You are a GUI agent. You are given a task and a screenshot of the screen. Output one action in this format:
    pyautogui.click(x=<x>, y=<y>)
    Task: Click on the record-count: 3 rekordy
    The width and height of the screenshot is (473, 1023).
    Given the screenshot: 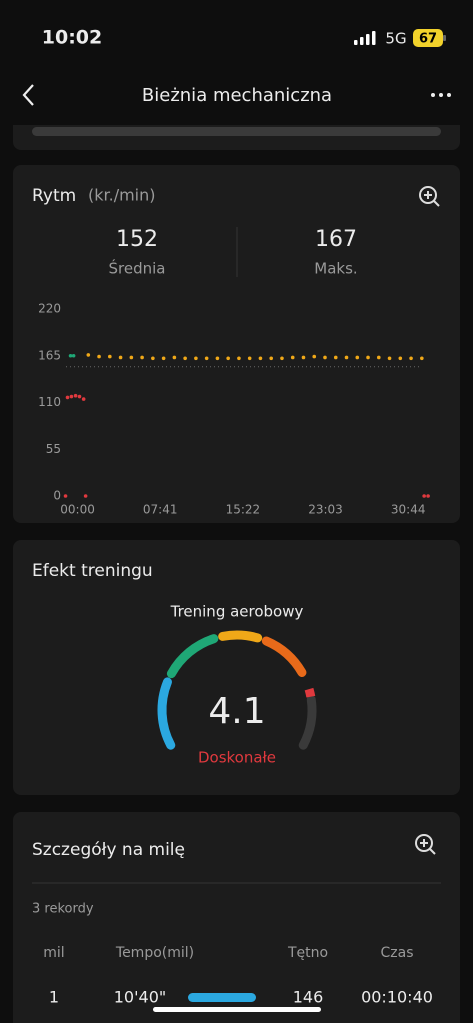 What is the action you would take?
    pyautogui.click(x=63, y=909)
    